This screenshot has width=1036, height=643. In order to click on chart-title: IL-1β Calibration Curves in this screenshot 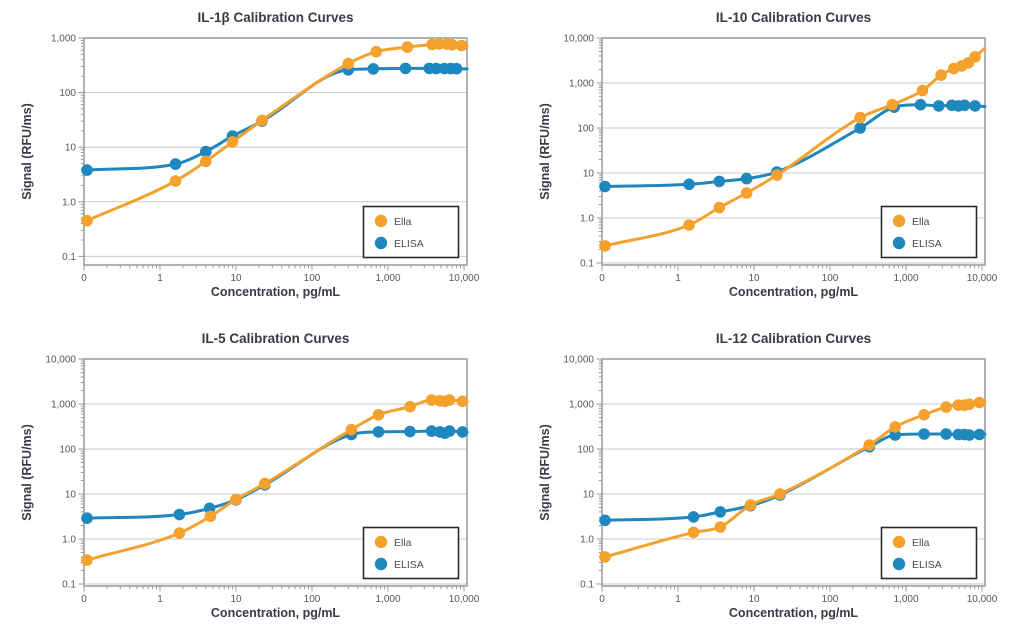, I will do `click(275, 17)`.